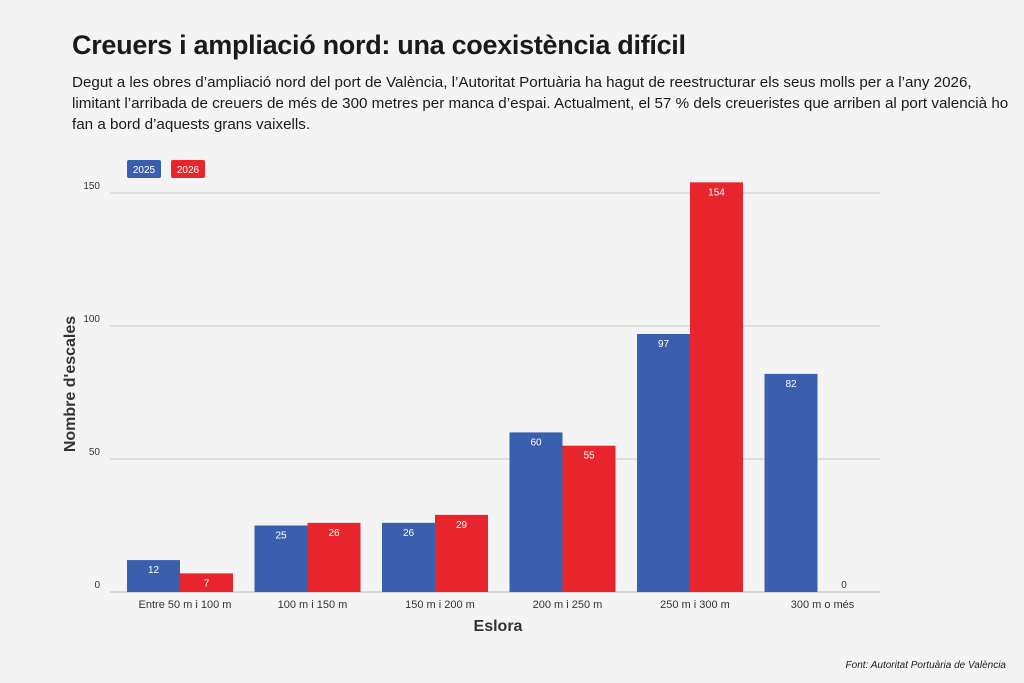 The height and width of the screenshot is (683, 1024). I want to click on bar-value-label-2025-4: 60, so click(536, 442).